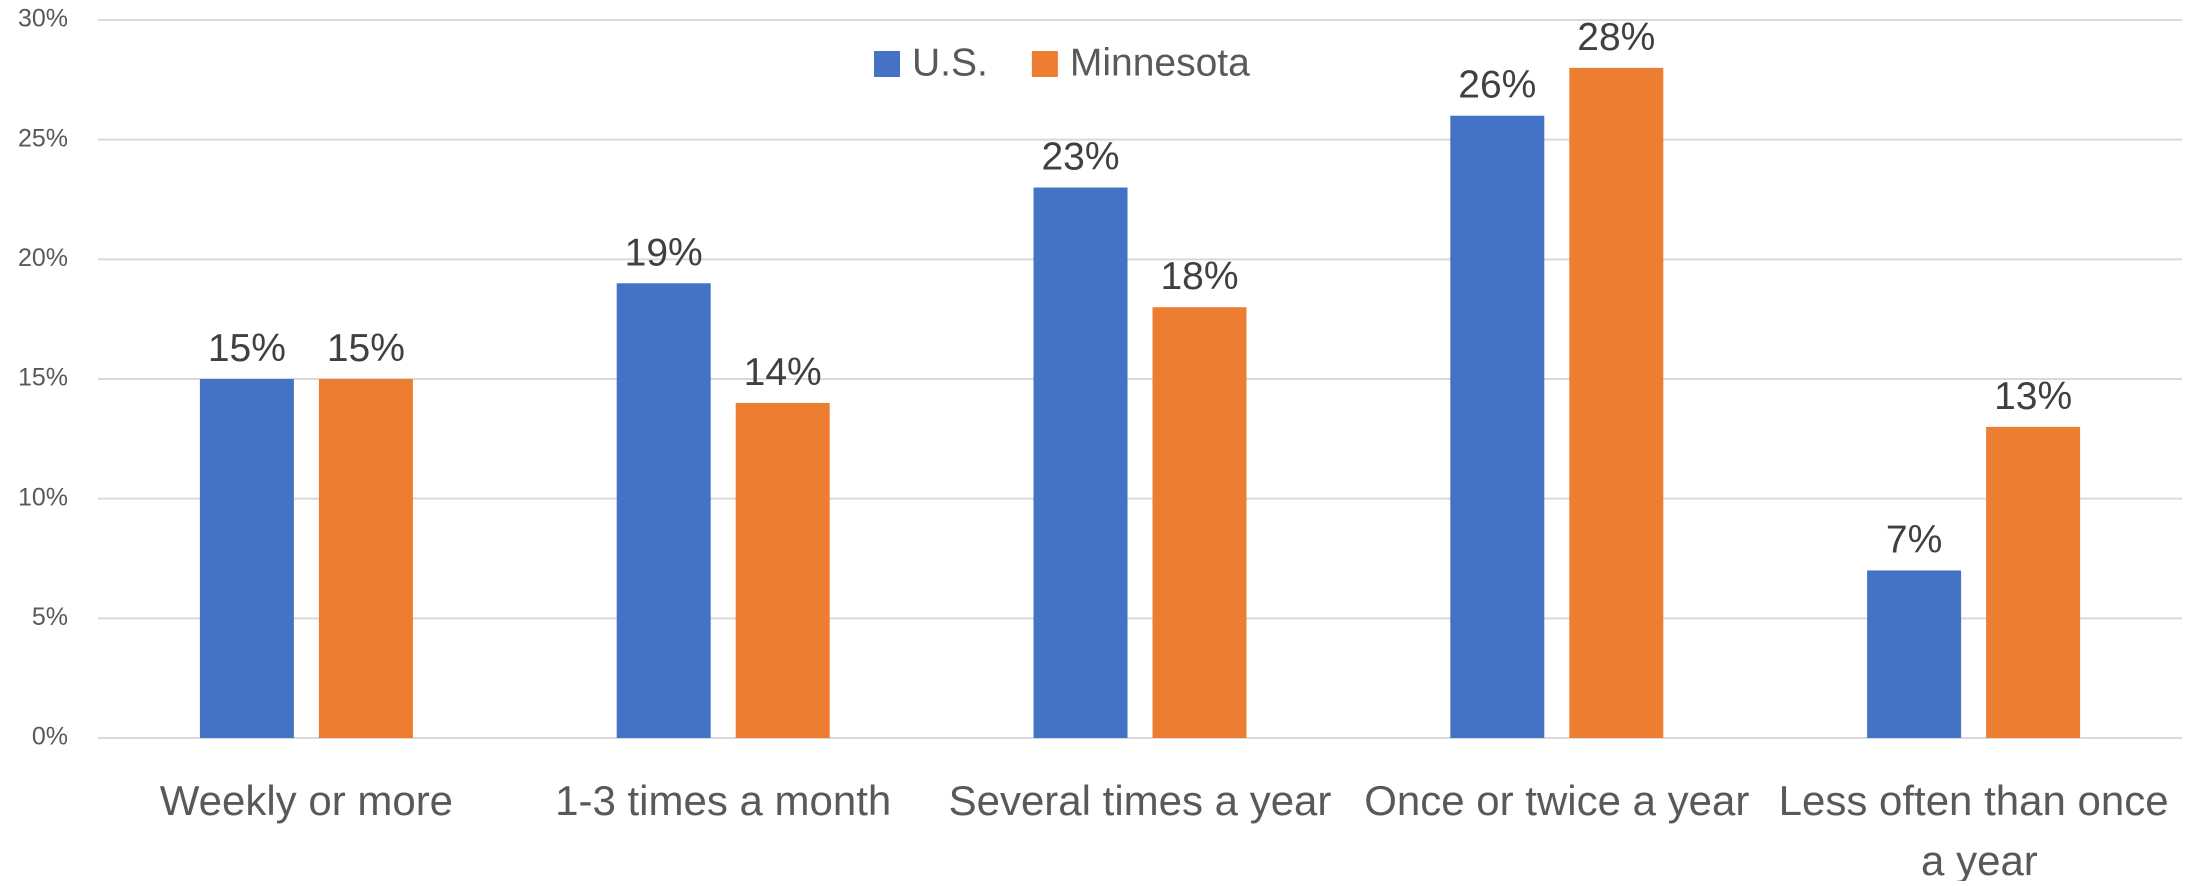 Image resolution: width=2193 pixels, height=886 pixels. I want to click on y-tick-label: 25%, so click(43, 138).